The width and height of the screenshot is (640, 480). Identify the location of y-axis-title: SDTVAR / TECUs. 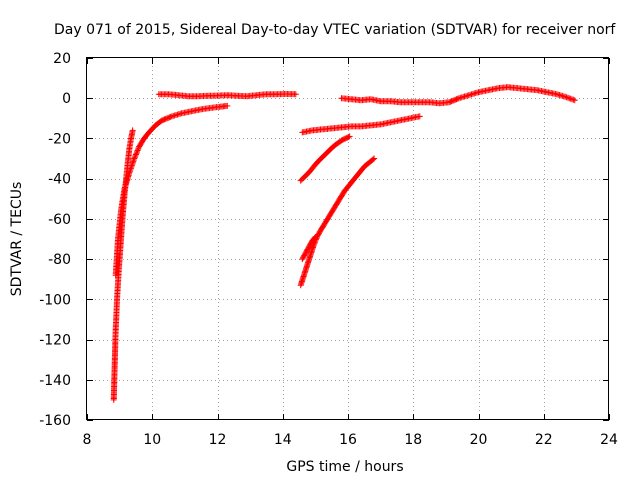
(17, 239).